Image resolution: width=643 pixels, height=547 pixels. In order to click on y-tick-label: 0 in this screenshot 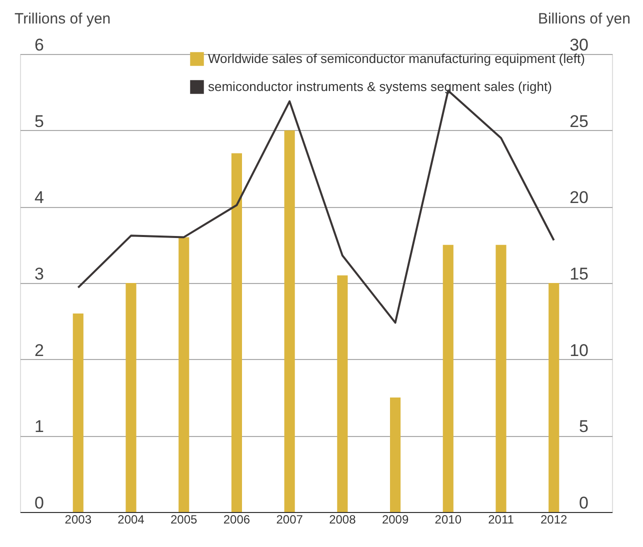, I will do `click(39, 503)`.